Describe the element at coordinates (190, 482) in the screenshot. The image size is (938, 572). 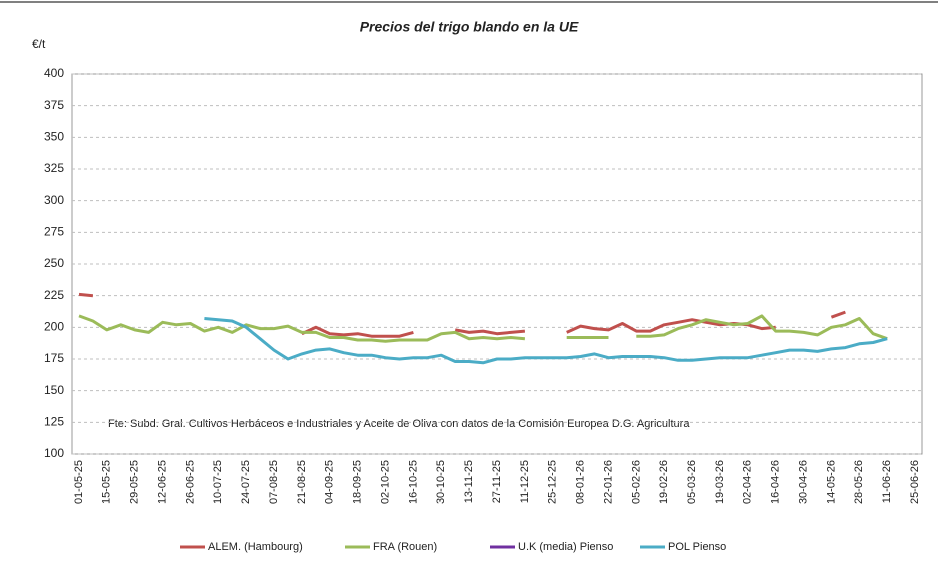
I see `x-tick-label: 26-06-25` at that location.